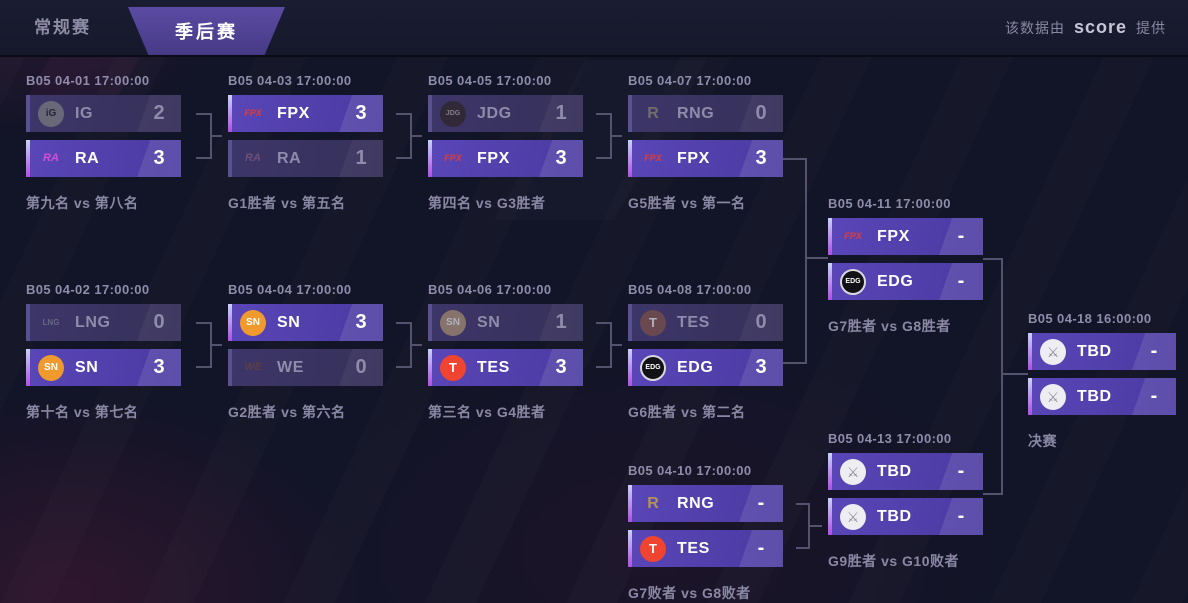 The width and height of the screenshot is (1188, 603). What do you see at coordinates (487, 412) in the screenshot?
I see `match-label: 第三名 vs G4胜者` at bounding box center [487, 412].